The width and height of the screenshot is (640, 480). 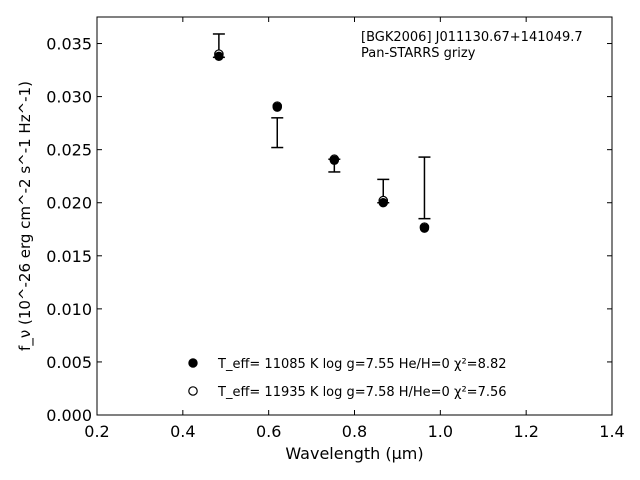 I want to click on y-tick-label: 0.010, so click(x=69, y=309).